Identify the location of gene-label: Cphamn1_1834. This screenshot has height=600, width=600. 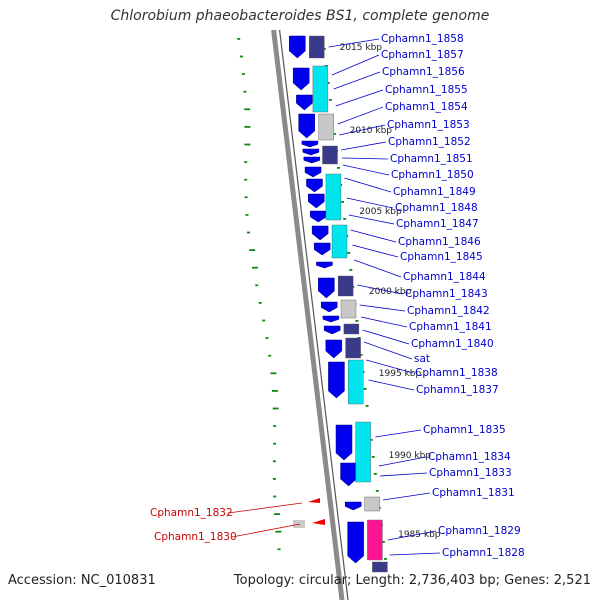
(469, 457).